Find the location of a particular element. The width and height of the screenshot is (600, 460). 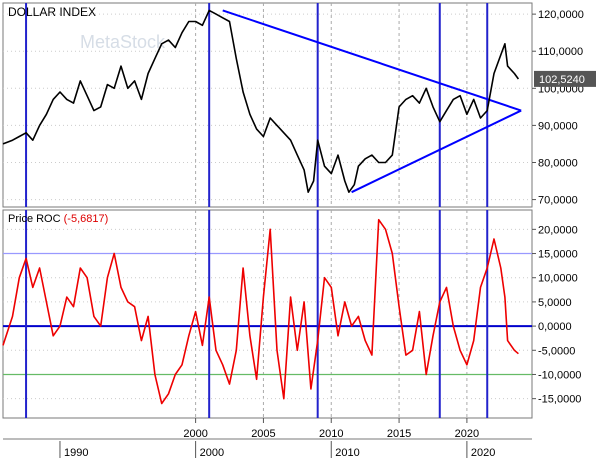

x-axis: 2000 2005 2010 2015 2020 1990 2000 2010 2020 is located at coordinates (267, 438).